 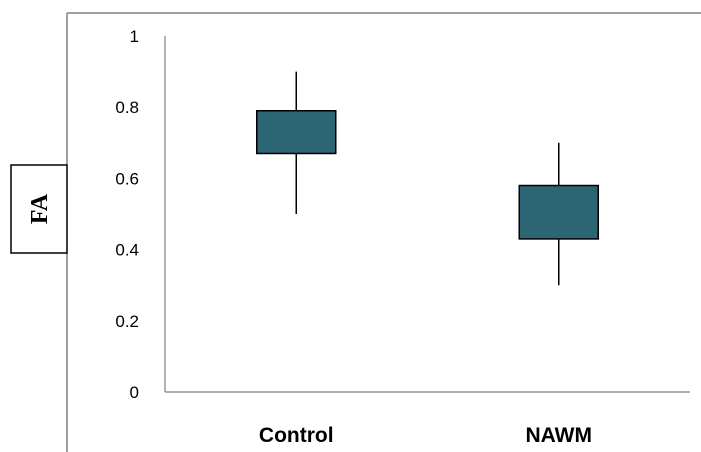 What do you see at coordinates (425, 435) in the screenshot?
I see `x-category-labels: Control NAWM` at bounding box center [425, 435].